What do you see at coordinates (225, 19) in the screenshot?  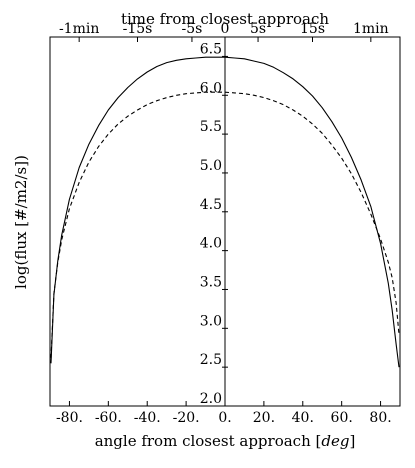 I see `top-axis-label: time from closest approach` at bounding box center [225, 19].